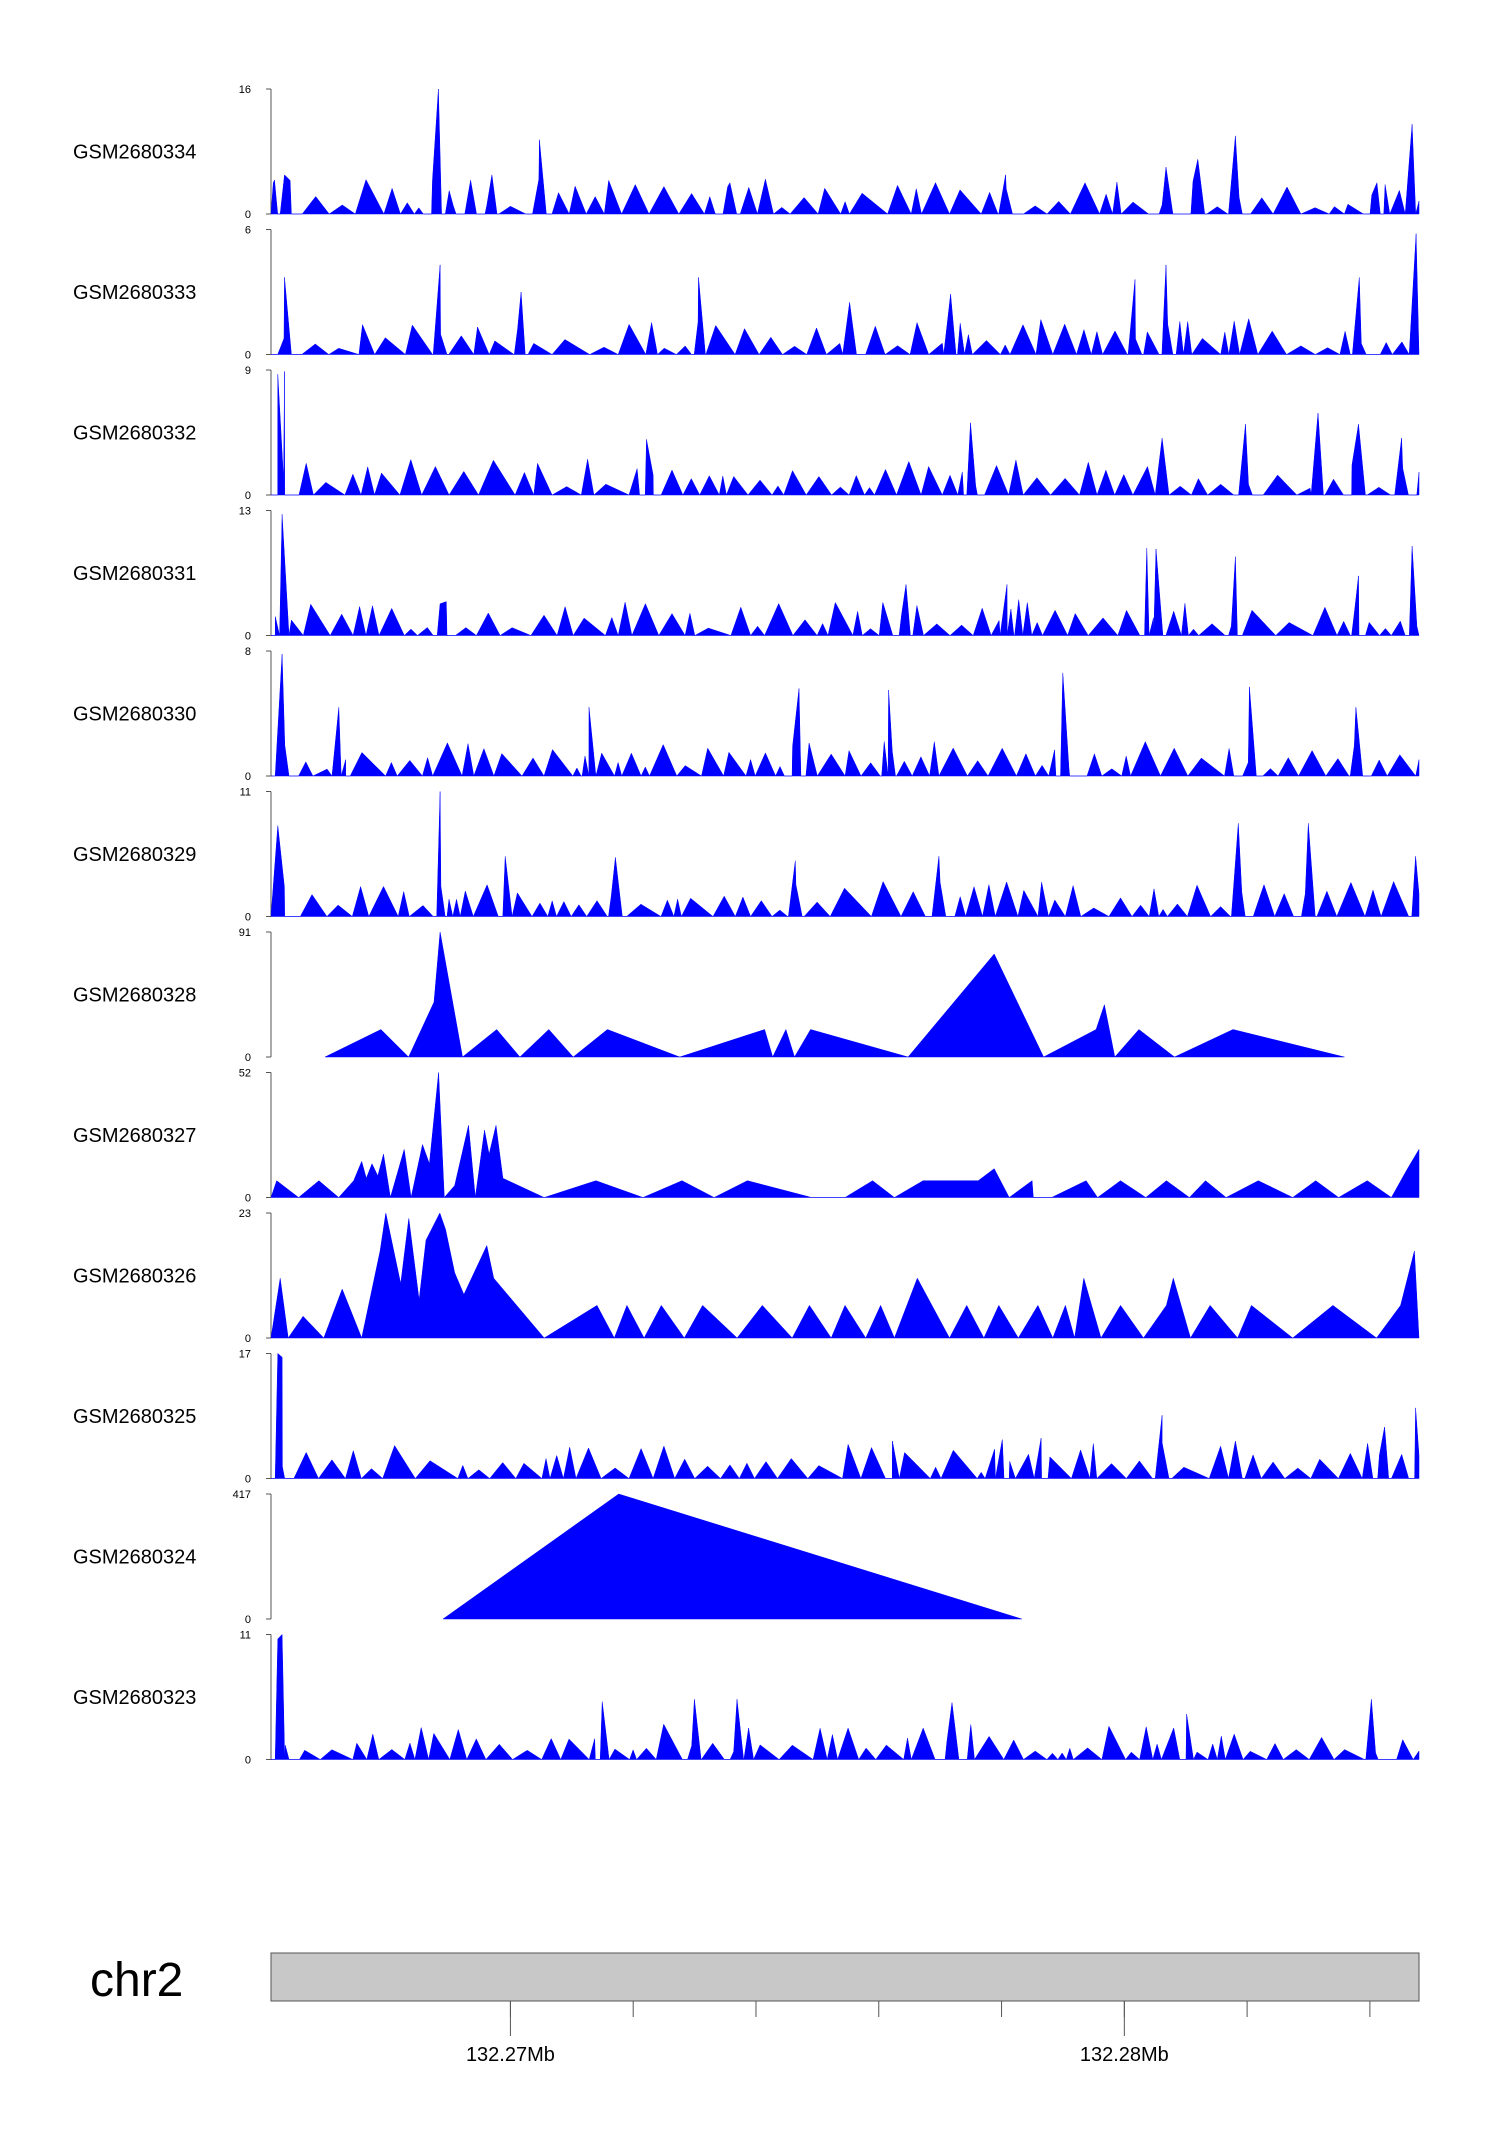 This screenshot has height=2140, width=1500. Describe the element at coordinates (248, 371) in the screenshot. I see `y-axis-max-label: 9` at that location.